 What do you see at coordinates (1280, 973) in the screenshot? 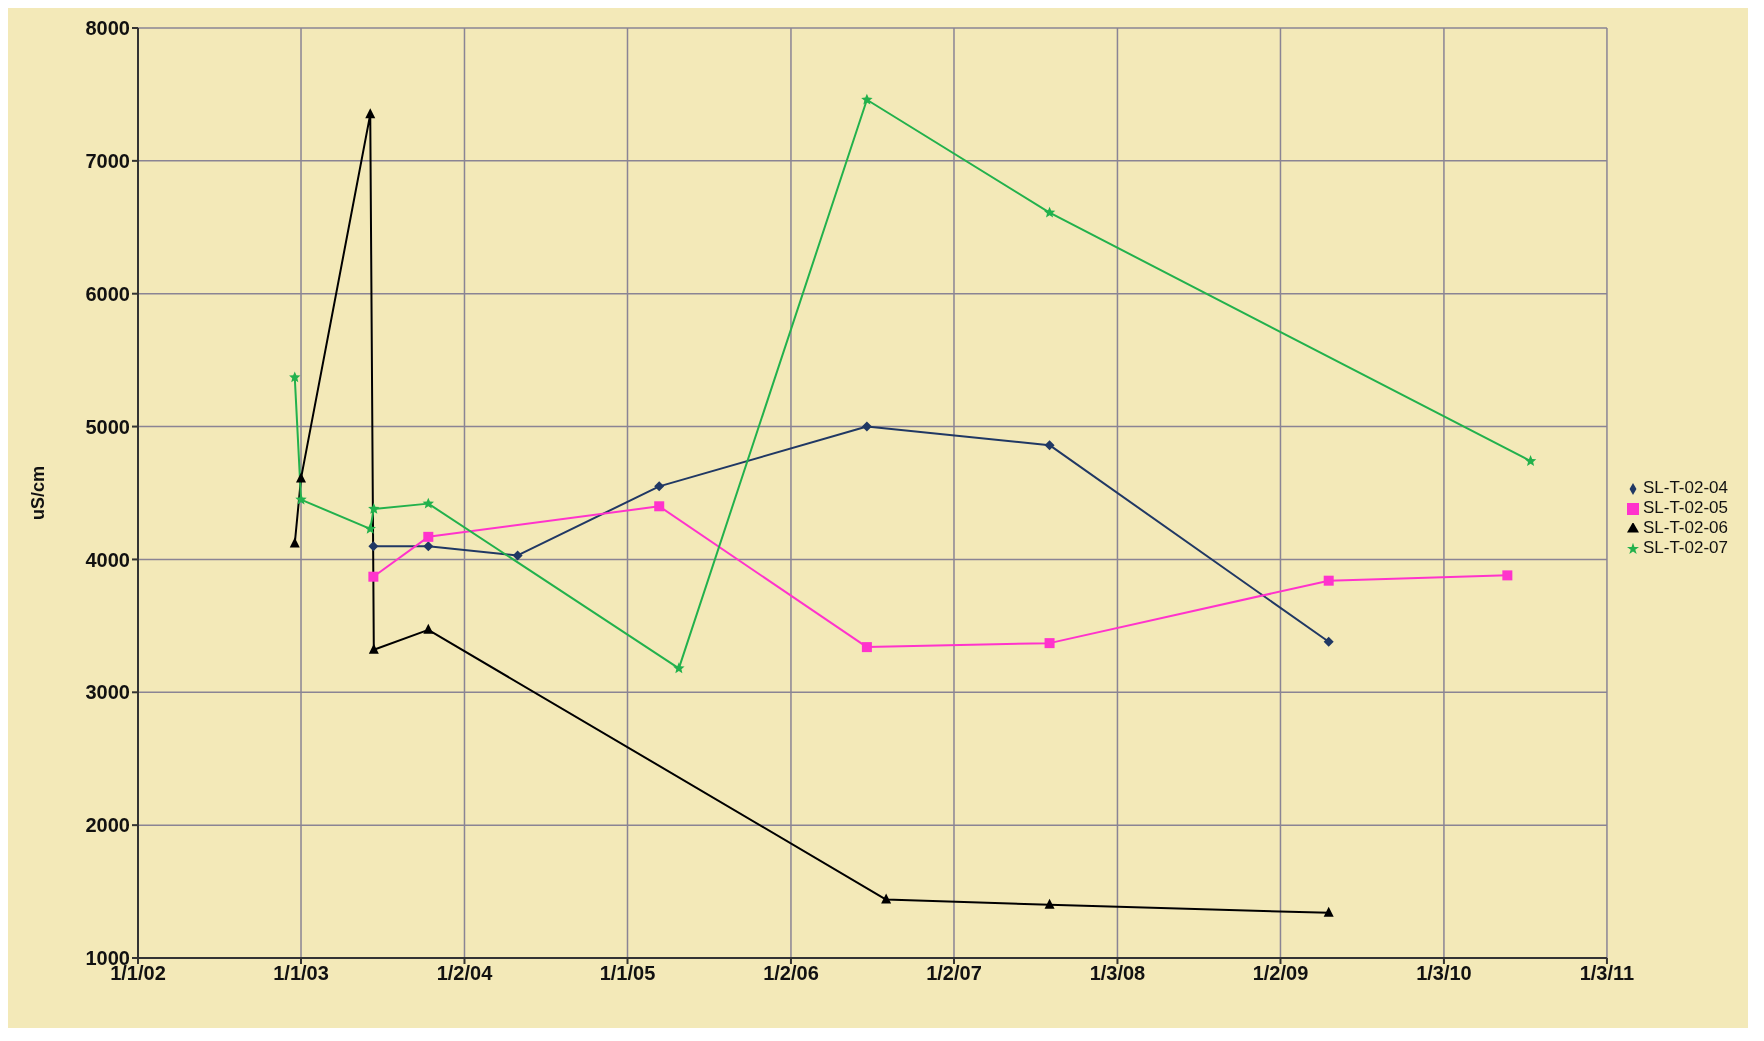
I see `x-tick-label: 1/2/09` at bounding box center [1280, 973].